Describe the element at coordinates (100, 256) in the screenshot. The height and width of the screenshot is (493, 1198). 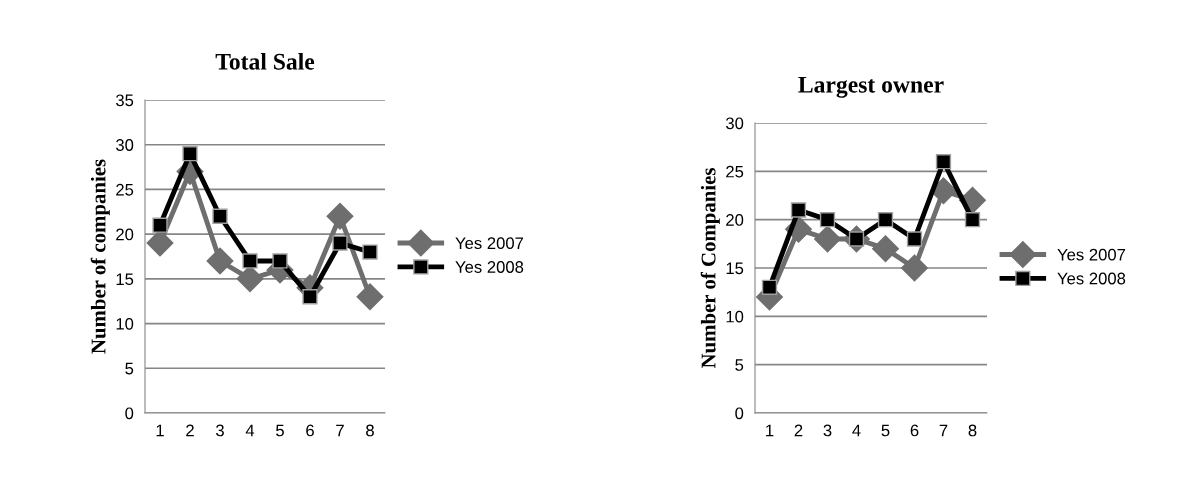
I see `y-axis-title: Number of companies` at that location.